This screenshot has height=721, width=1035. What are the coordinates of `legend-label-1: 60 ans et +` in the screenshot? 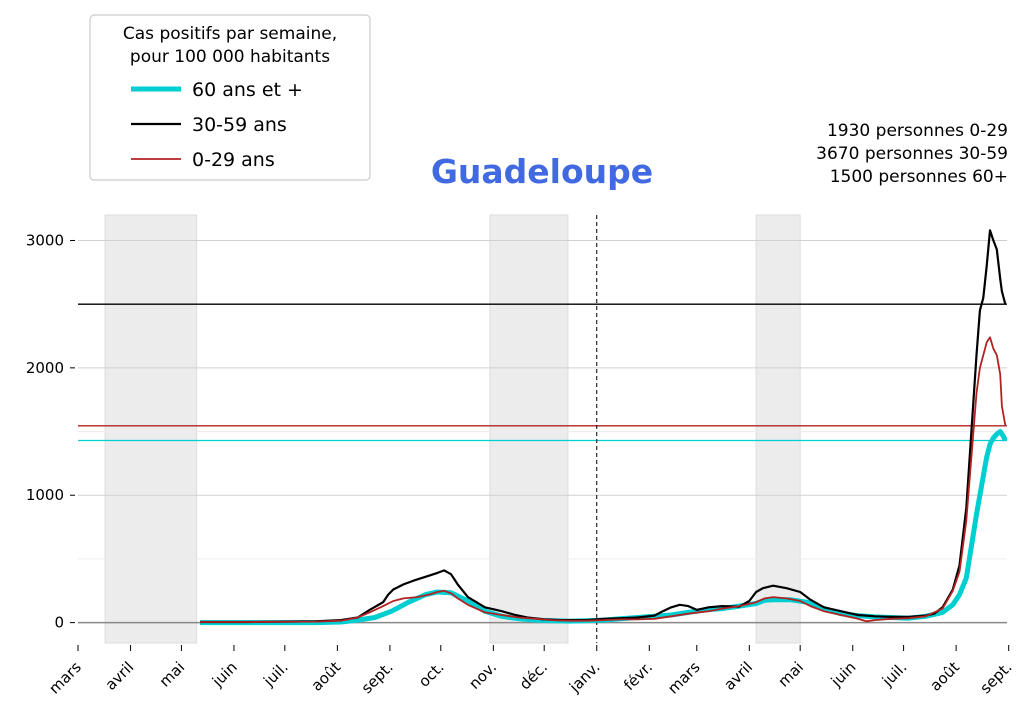 It's located at (247, 90).